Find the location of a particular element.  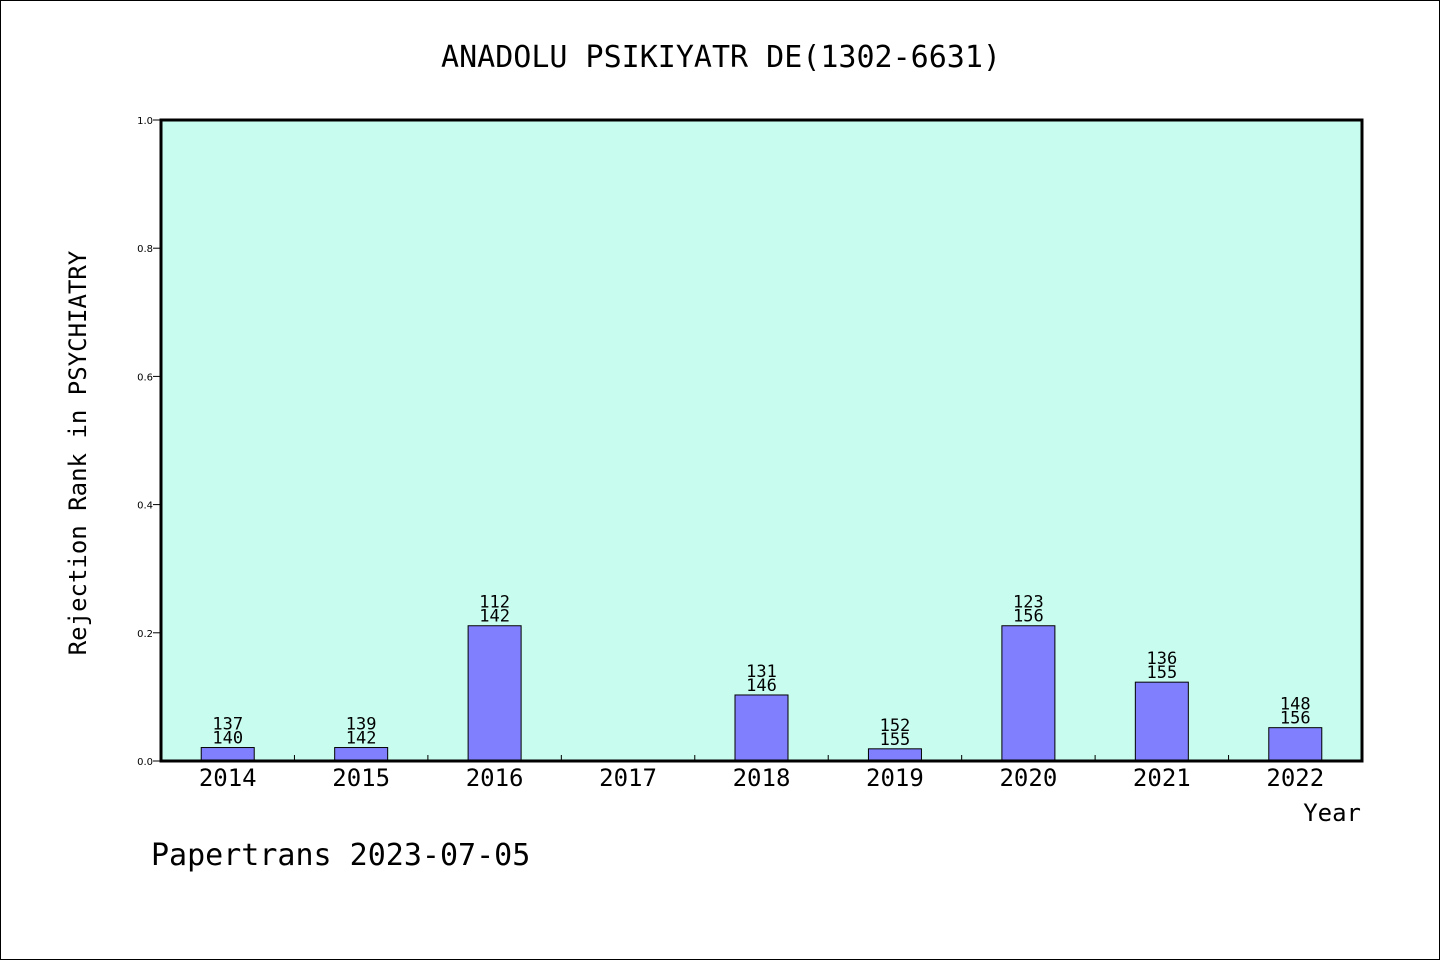

x-axis: 2014 2015 2016 2017 2018 2019 2020 2021 2022 is located at coordinates (761, 773).